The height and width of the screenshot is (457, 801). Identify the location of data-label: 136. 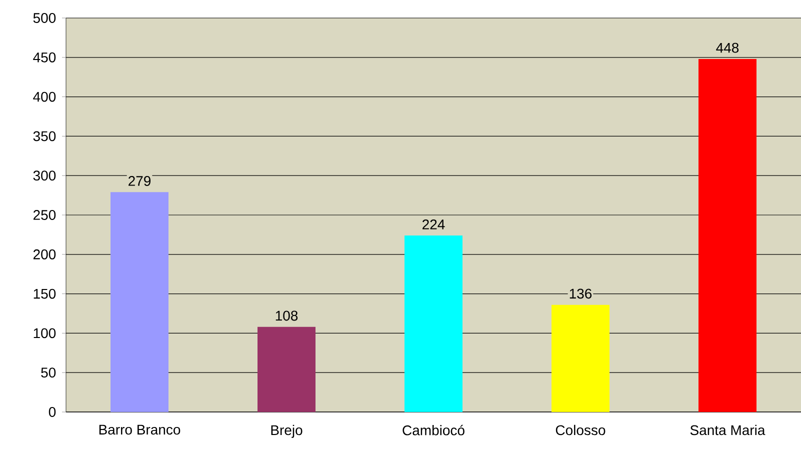
(581, 293).